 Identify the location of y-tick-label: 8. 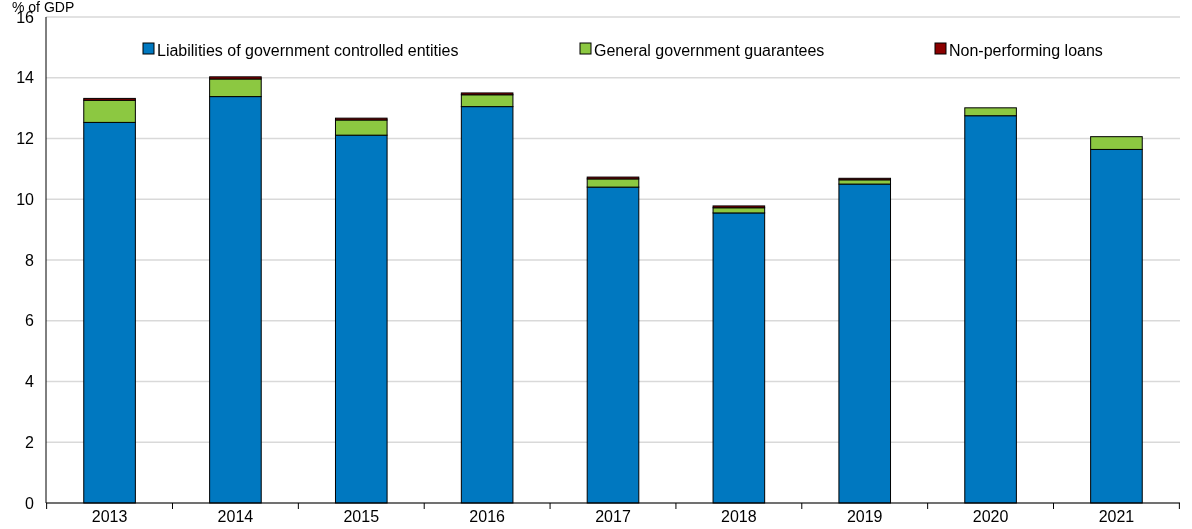
(30, 260).